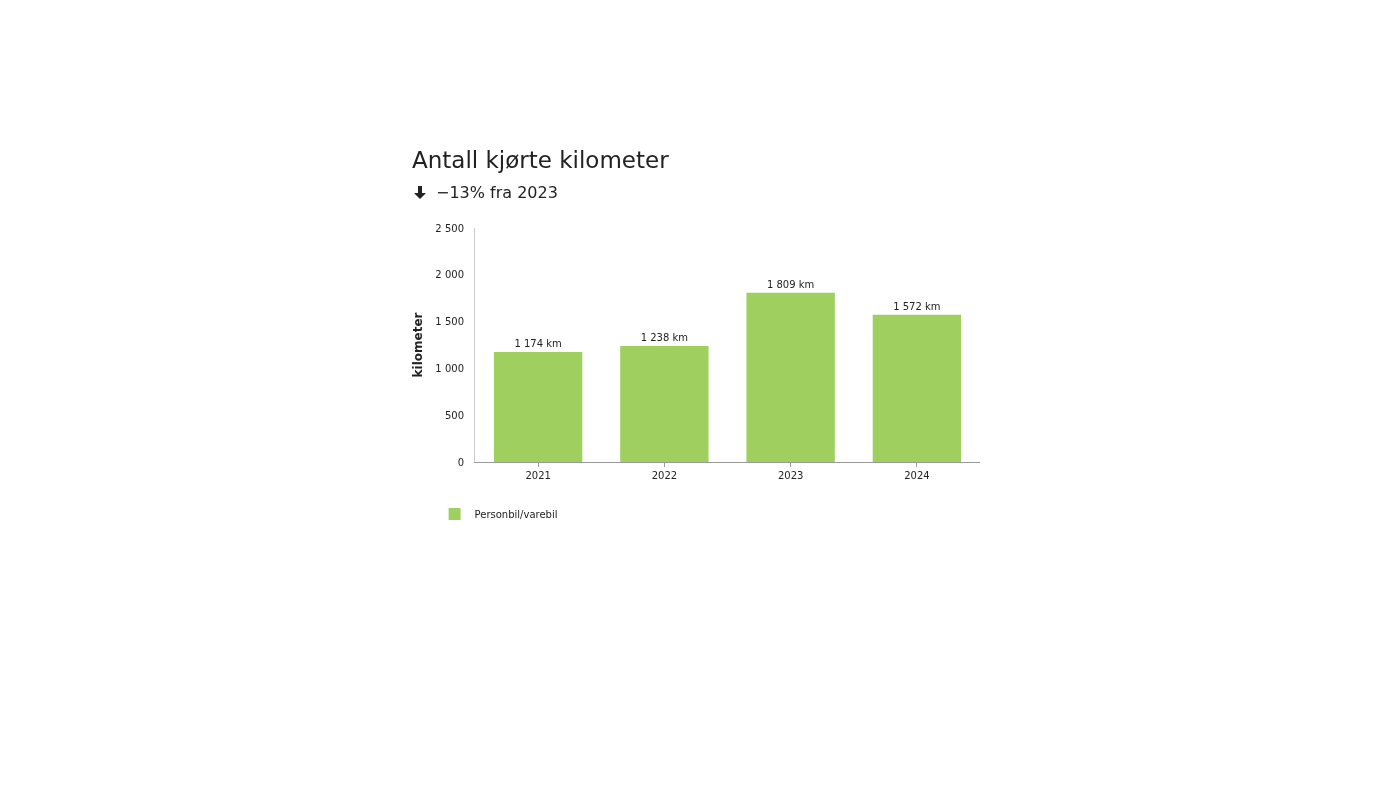 This screenshot has width=1400, height=788. I want to click on y-tick-label: 2 500, so click(449, 228).